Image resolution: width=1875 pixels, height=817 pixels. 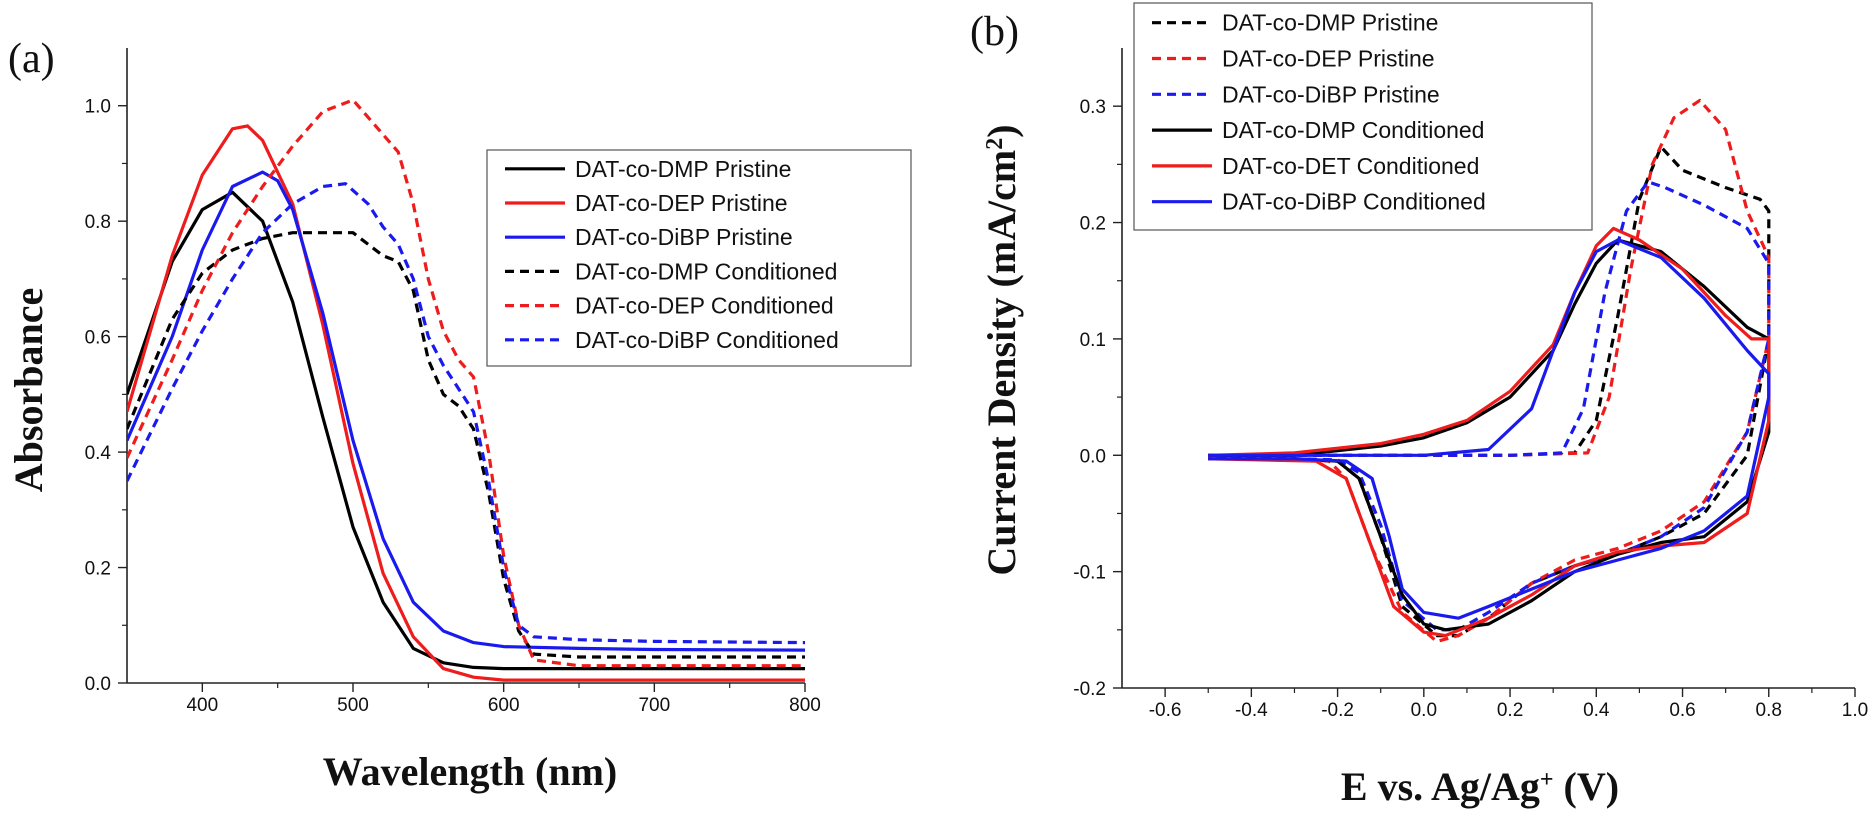 I want to click on x-tick-label: -0.2, so click(x=1337, y=710).